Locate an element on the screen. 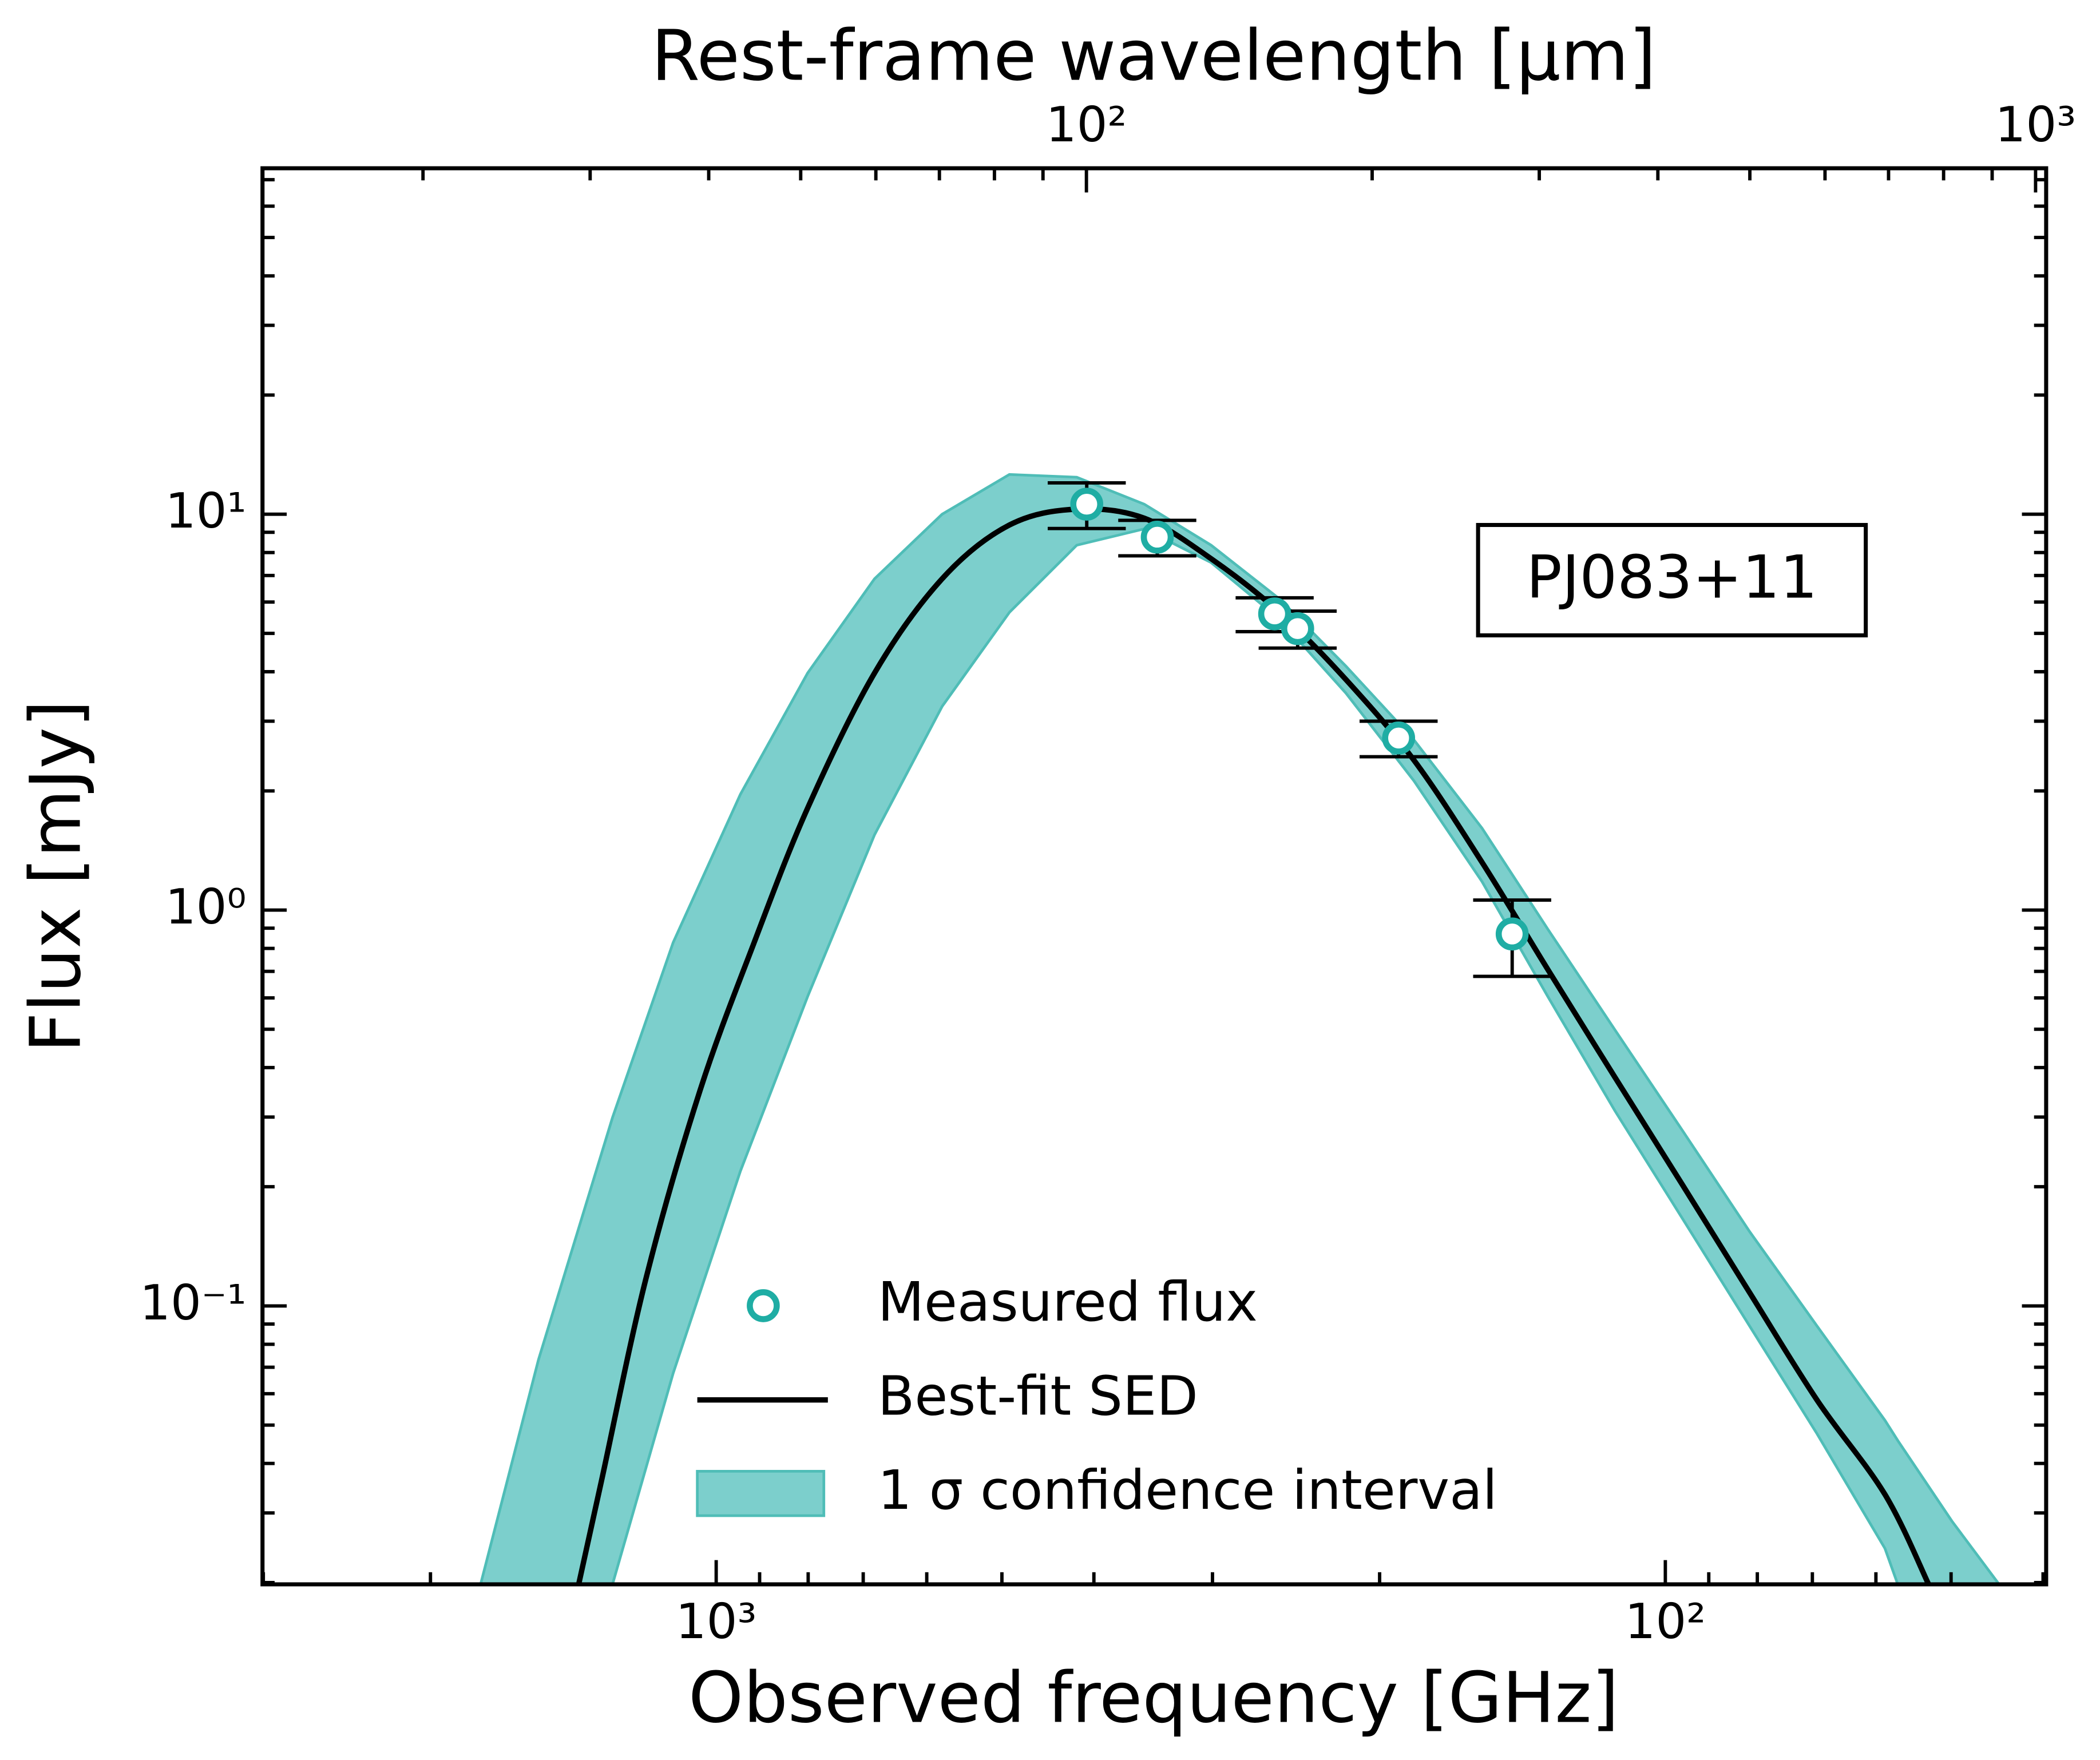 This screenshot has width=2100, height=1760. legend-label: Measured flux is located at coordinates (1068, 1303).